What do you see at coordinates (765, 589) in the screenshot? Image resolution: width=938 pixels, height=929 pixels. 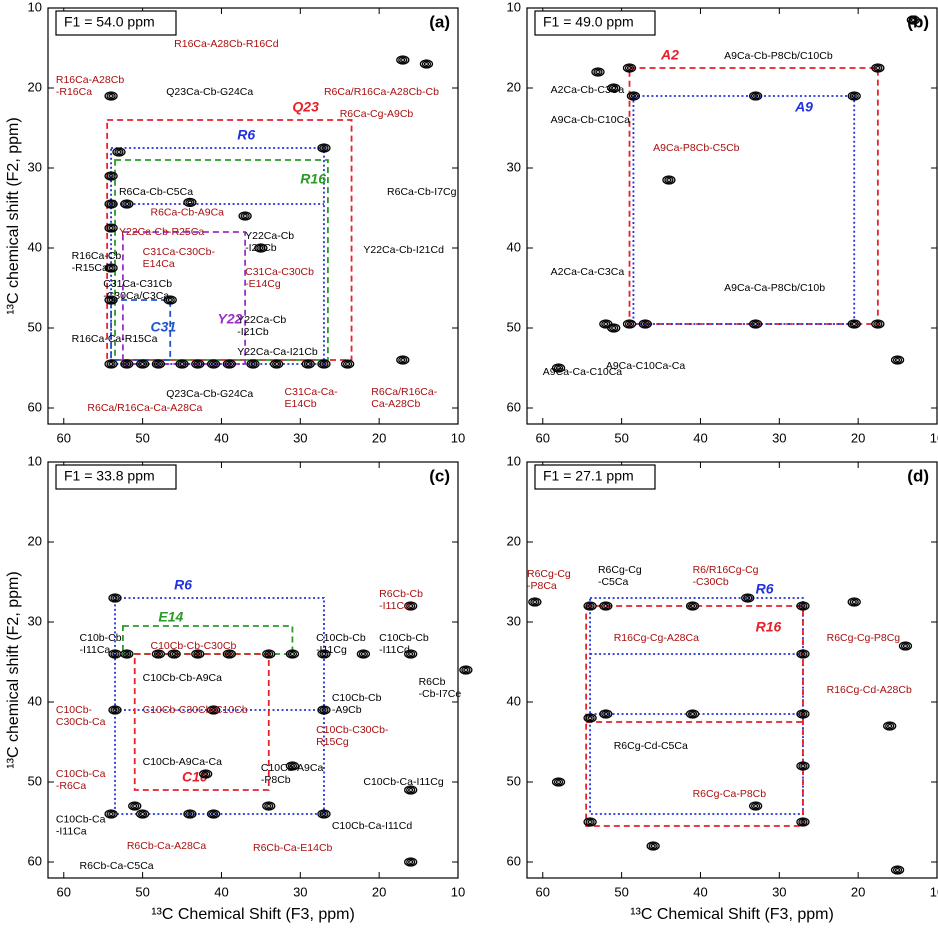 I see `box-label: R6` at bounding box center [765, 589].